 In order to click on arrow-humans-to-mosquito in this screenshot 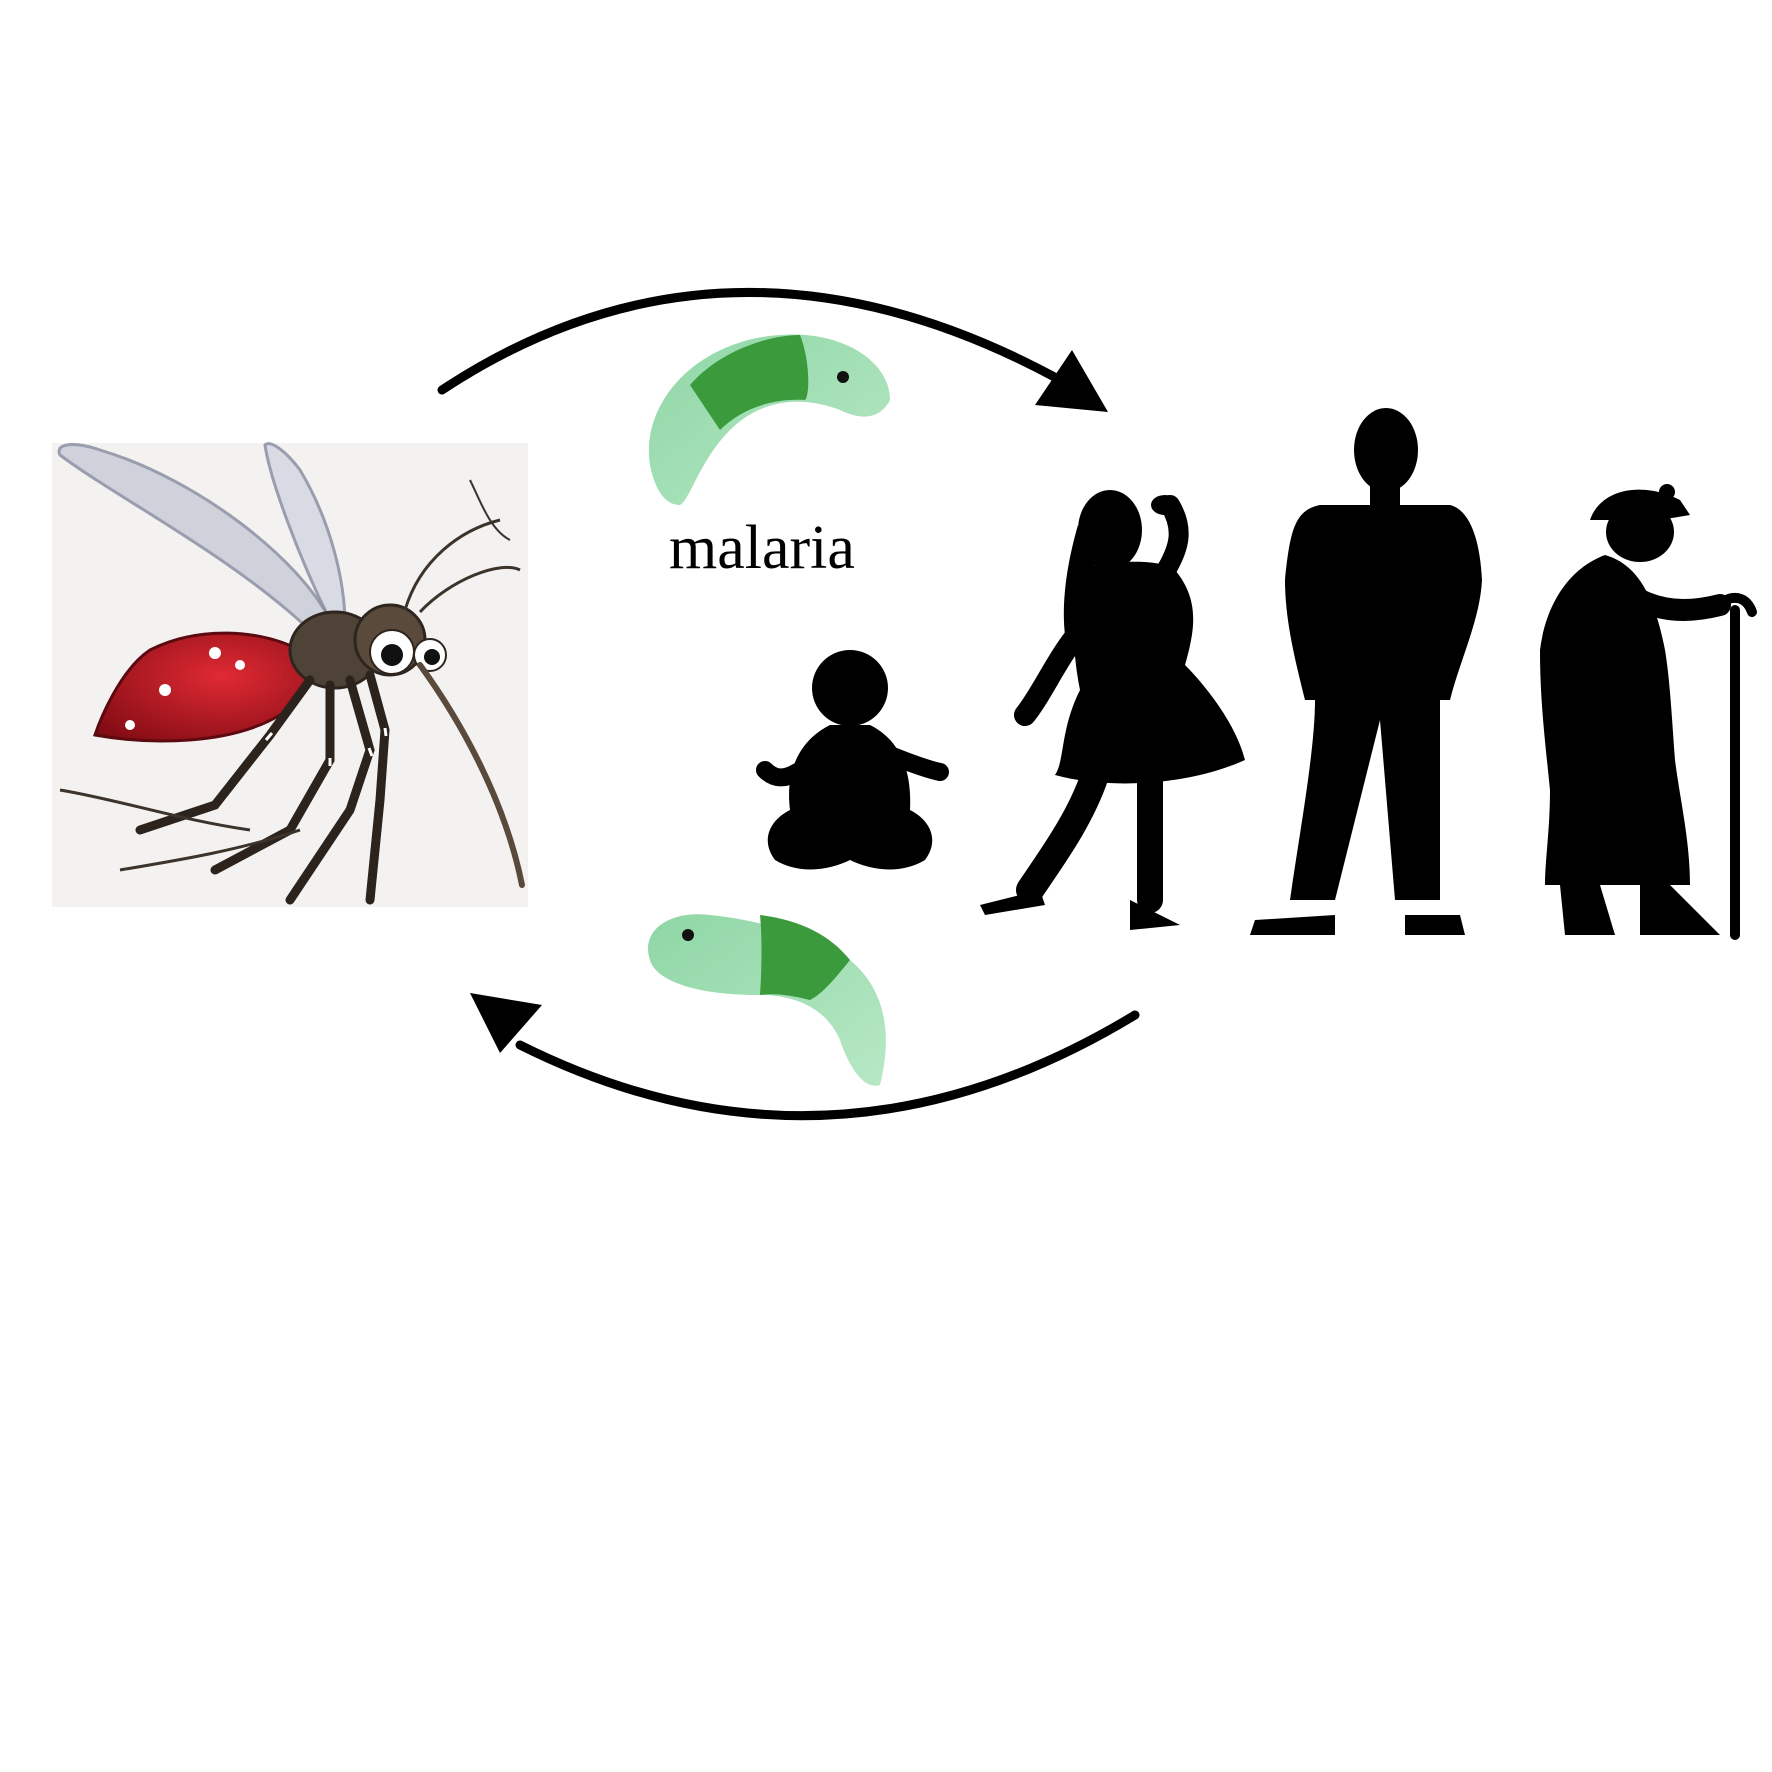, I will do `click(805, 1057)`.